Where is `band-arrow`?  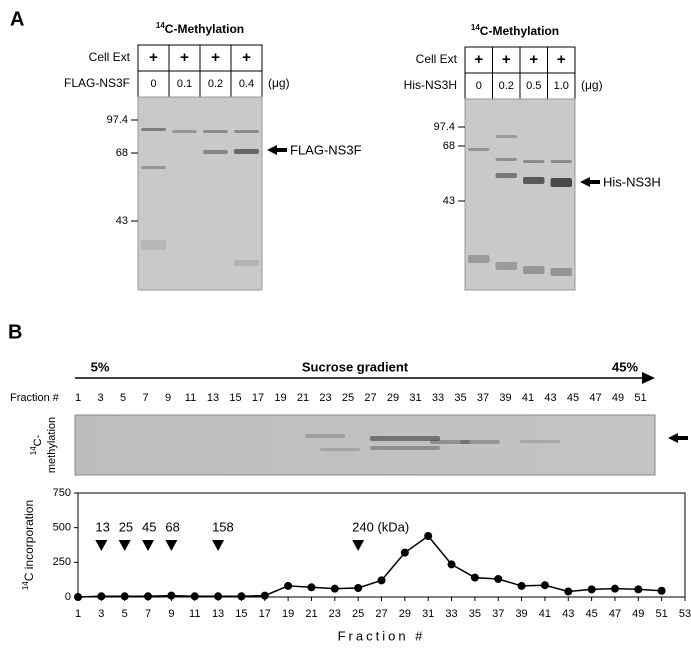
band-arrow is located at coordinates (590, 182).